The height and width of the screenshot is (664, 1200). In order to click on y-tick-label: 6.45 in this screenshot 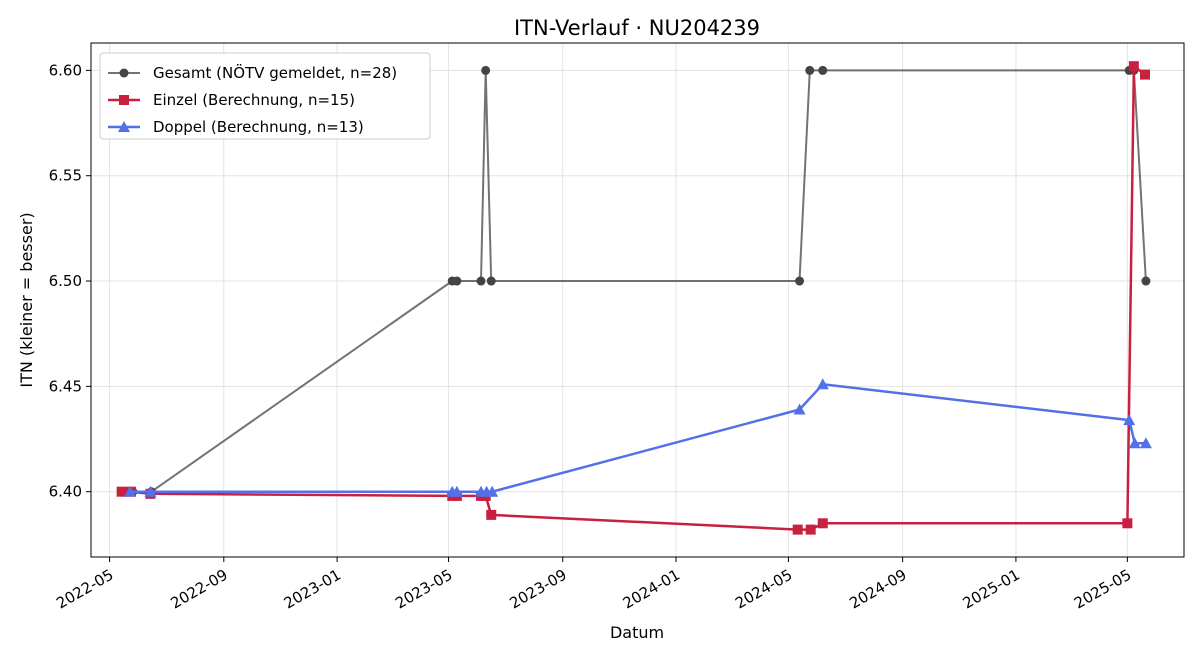, I will do `click(65, 386)`.